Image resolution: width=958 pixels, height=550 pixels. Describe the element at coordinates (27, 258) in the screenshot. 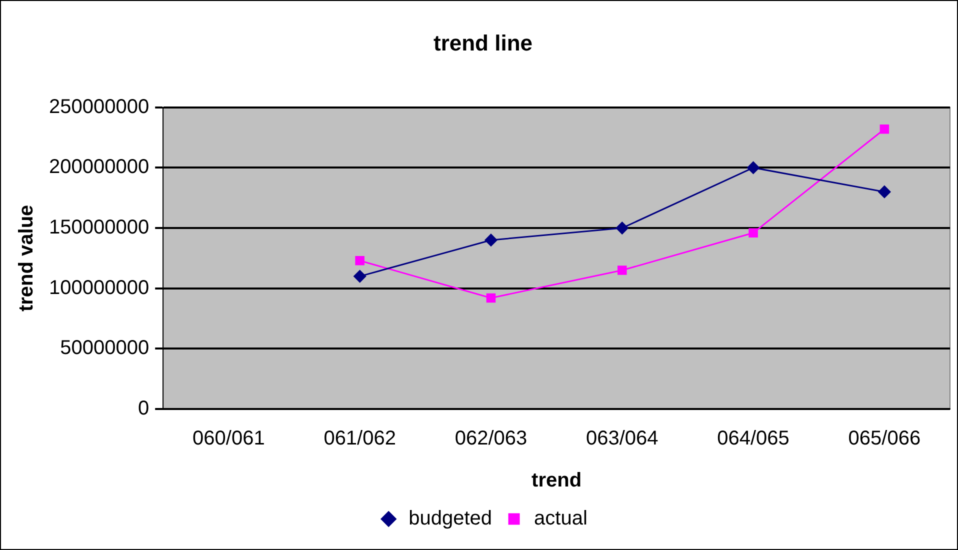

I see `y-axis-title: trend value` at that location.